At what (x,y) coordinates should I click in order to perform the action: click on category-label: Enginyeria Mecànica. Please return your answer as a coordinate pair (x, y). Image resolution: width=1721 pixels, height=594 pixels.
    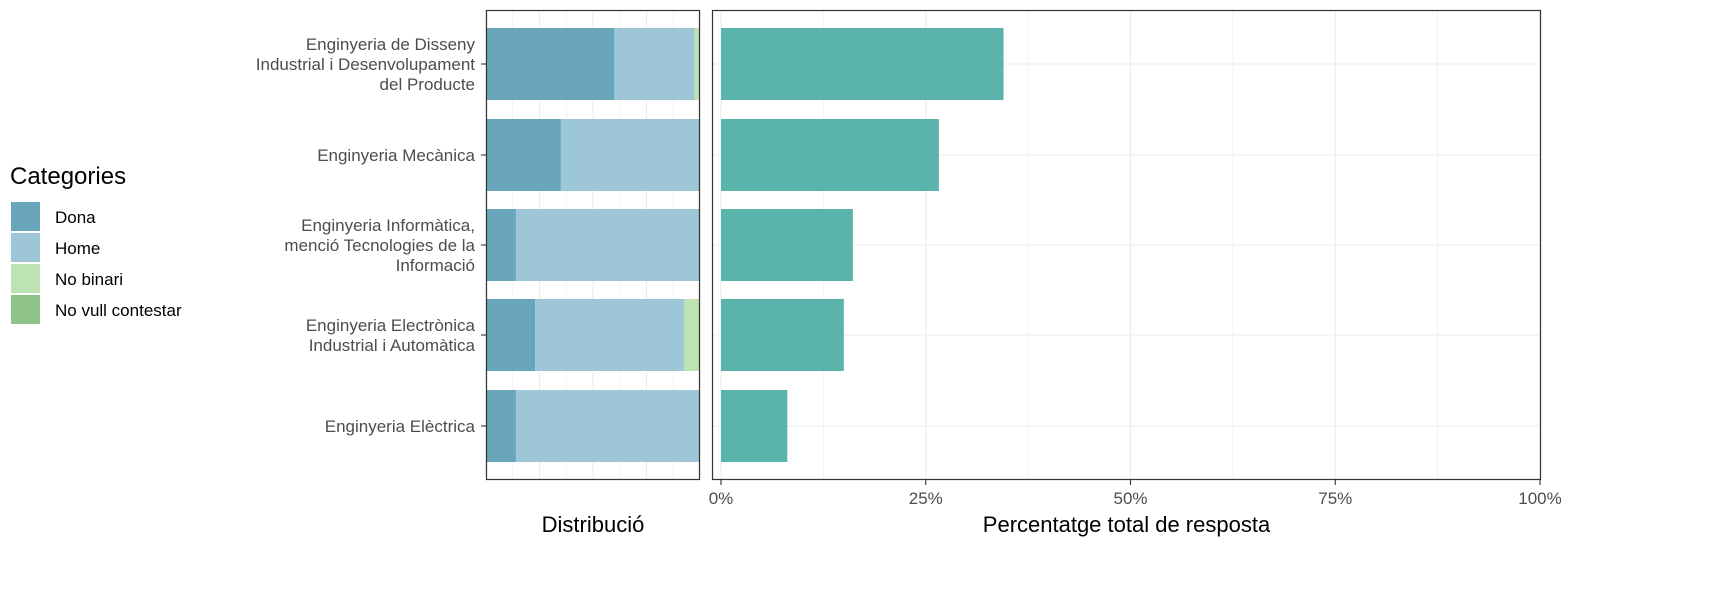
    Looking at the image, I should click on (396, 155).